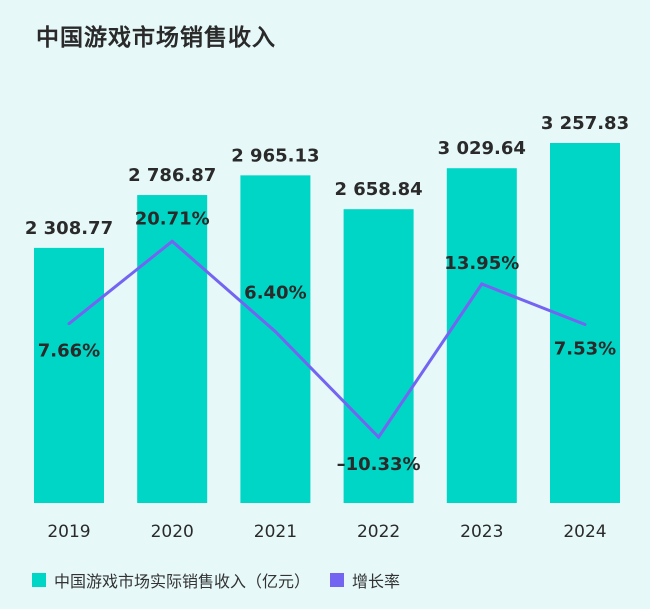 The width and height of the screenshot is (650, 609). What do you see at coordinates (378, 356) in the screenshot?
I see `bar-2022` at bounding box center [378, 356].